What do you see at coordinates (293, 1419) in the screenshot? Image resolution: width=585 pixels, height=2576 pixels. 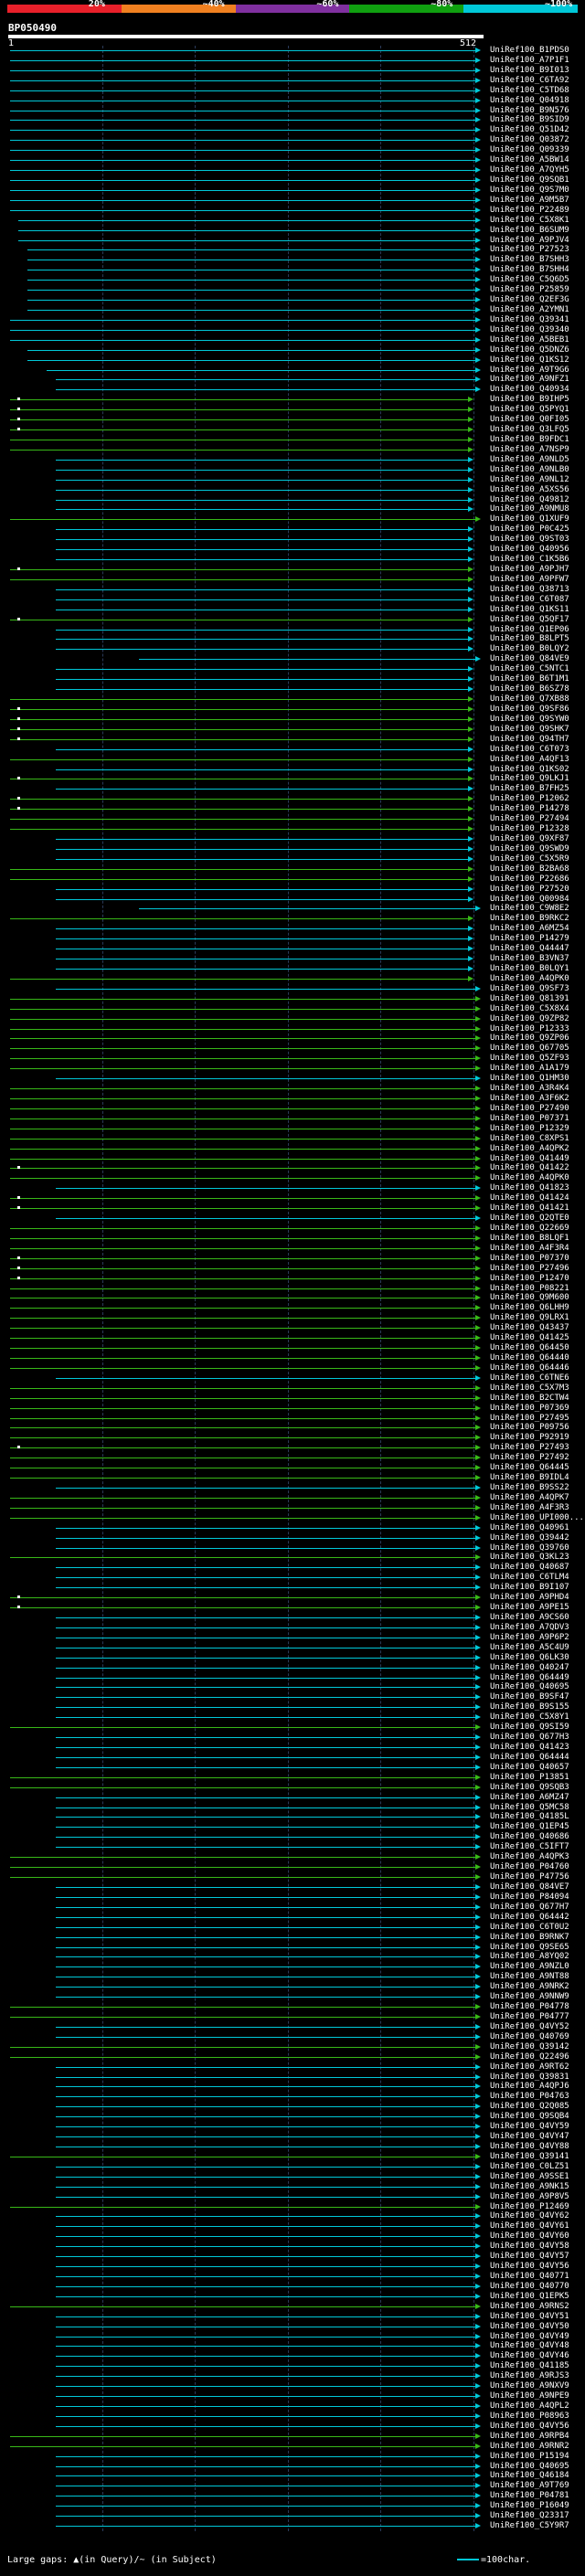 I see `hit-row: UniRef100_P27495` at bounding box center [293, 1419].